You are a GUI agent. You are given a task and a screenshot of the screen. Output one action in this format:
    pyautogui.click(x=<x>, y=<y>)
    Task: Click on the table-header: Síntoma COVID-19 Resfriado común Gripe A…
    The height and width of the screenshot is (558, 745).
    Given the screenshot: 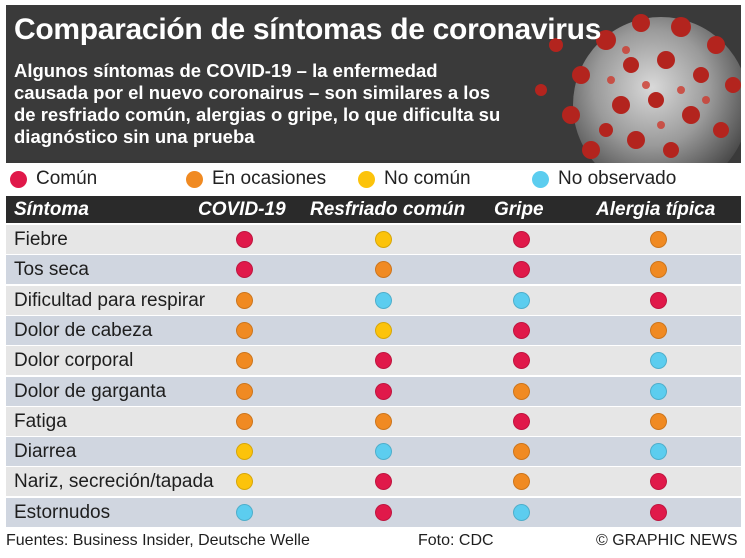 What is the action you would take?
    pyautogui.click(x=373, y=209)
    